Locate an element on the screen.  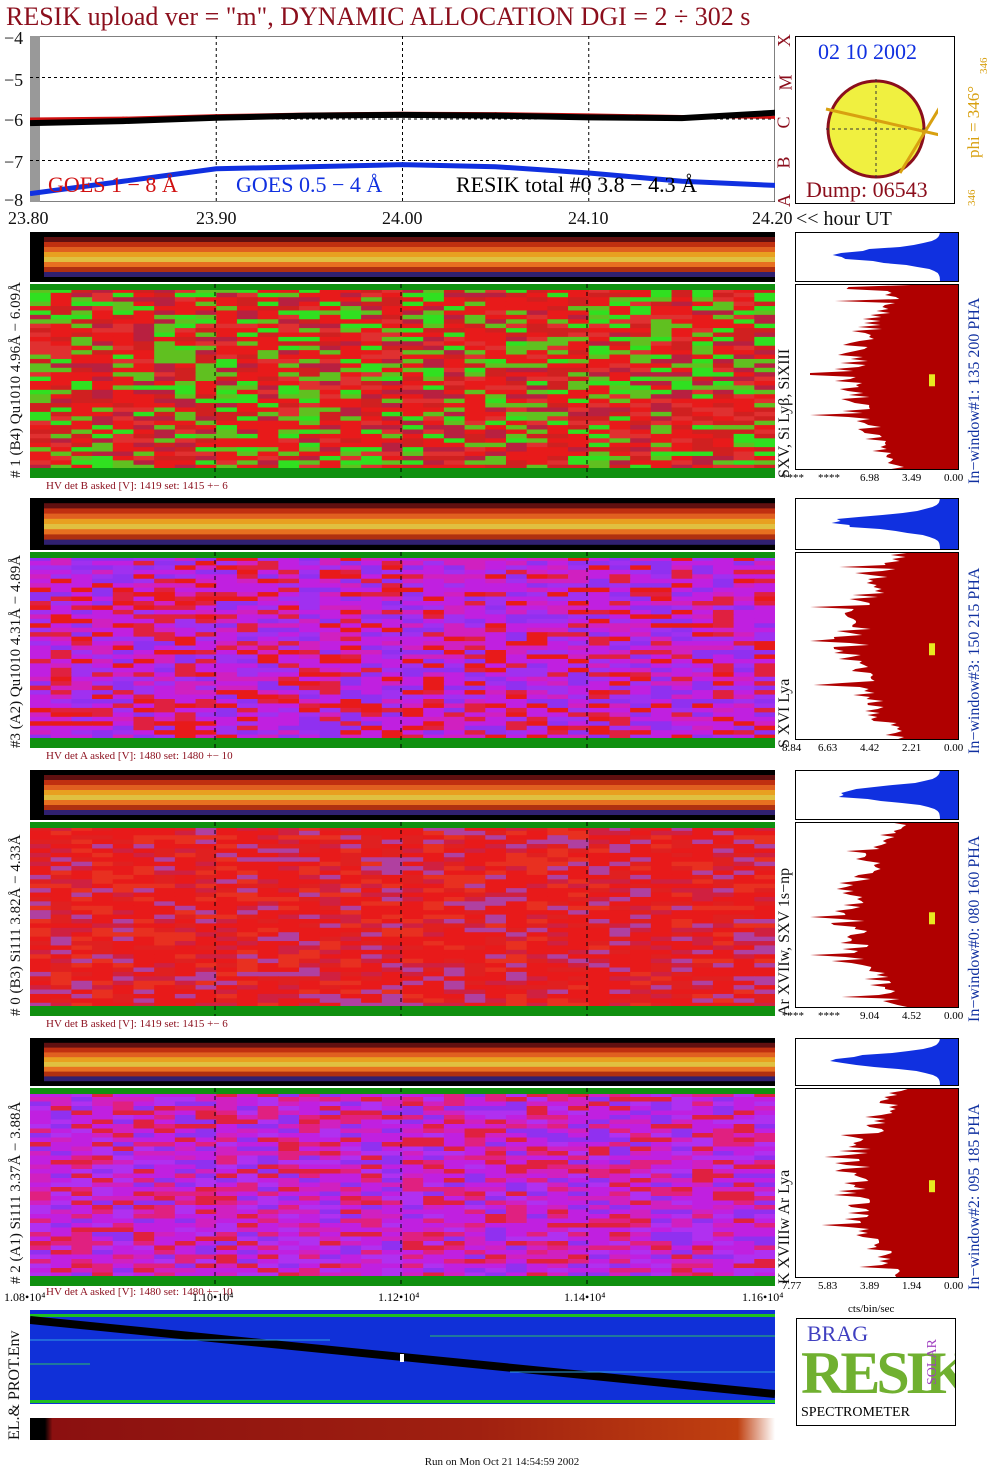
x-tick: 24.00 is located at coordinates (402, 218).